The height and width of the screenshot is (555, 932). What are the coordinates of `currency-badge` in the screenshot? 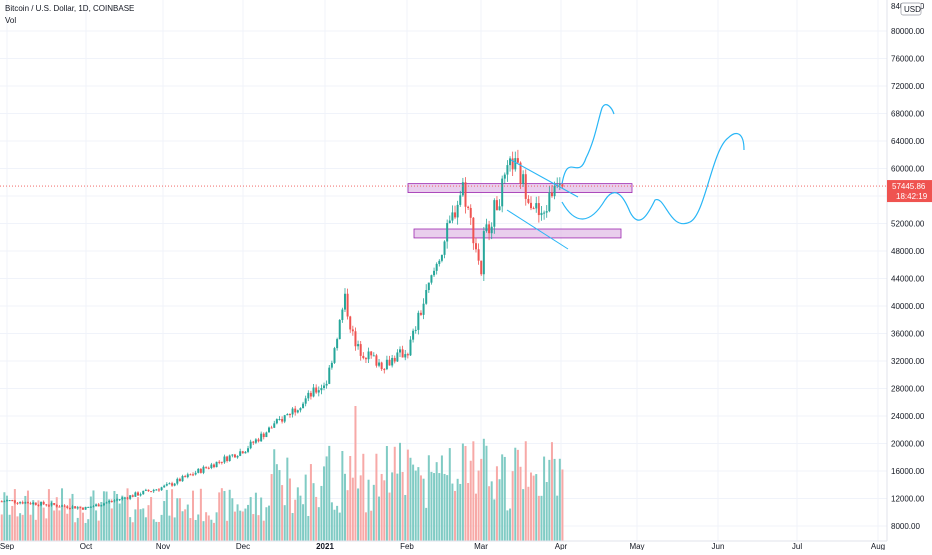 It's located at (911, 9).